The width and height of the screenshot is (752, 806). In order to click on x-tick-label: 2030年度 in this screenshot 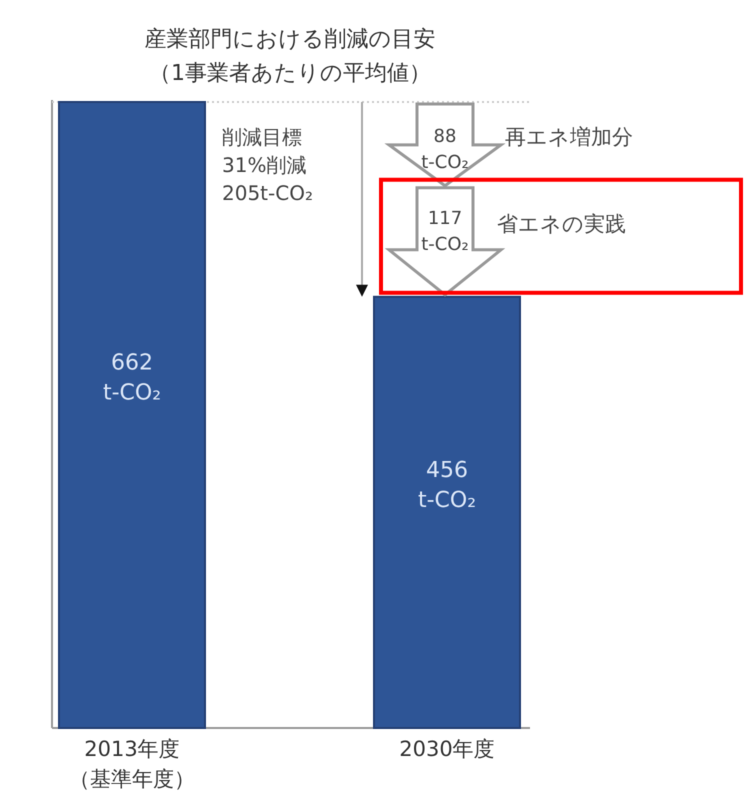, I will do `click(447, 749)`.